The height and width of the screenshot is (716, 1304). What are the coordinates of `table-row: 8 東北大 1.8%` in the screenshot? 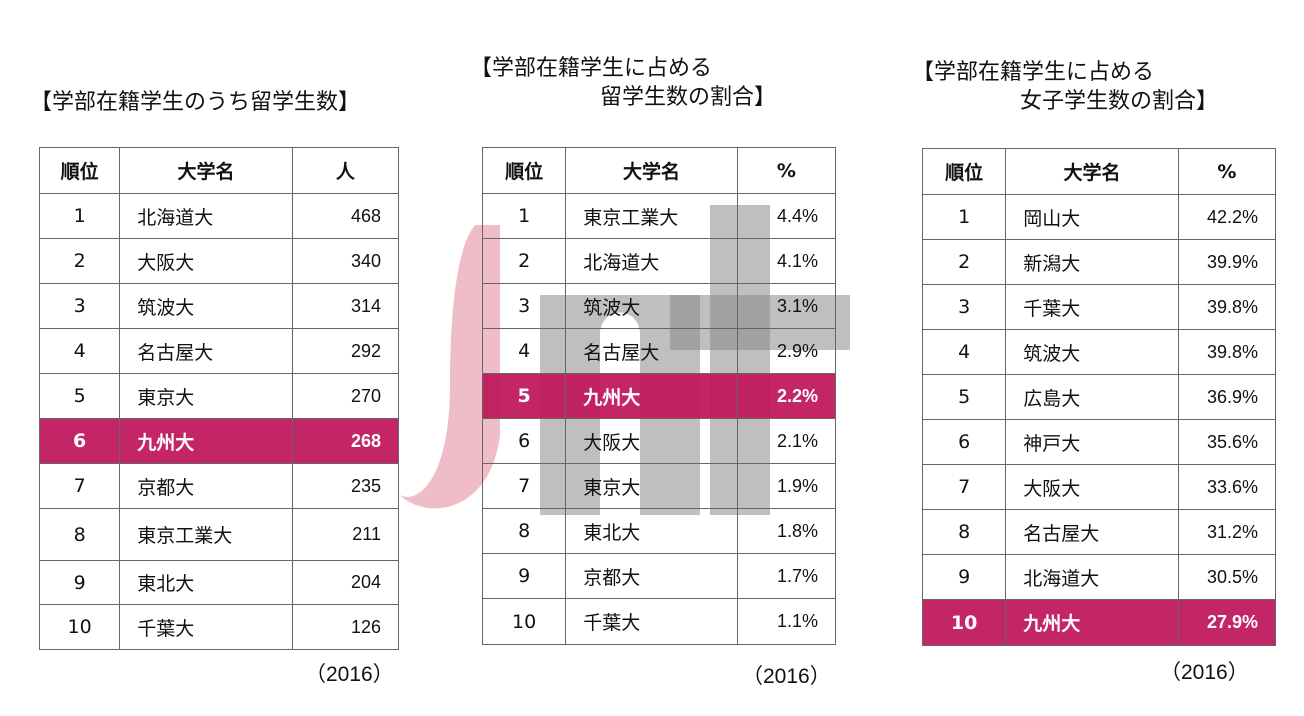 It's located at (659, 531).